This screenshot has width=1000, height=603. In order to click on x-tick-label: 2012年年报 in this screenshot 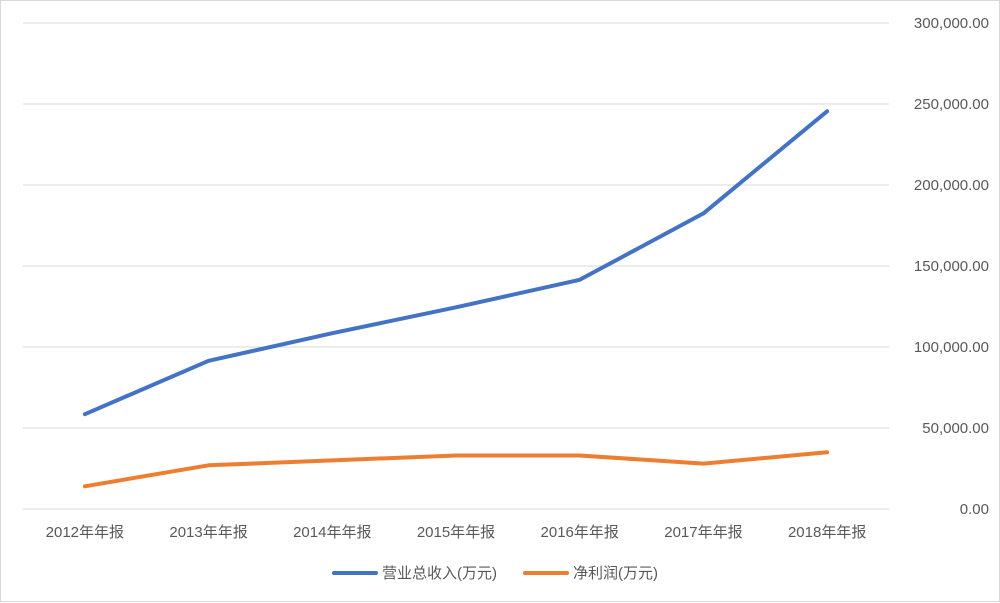, I will do `click(85, 532)`.